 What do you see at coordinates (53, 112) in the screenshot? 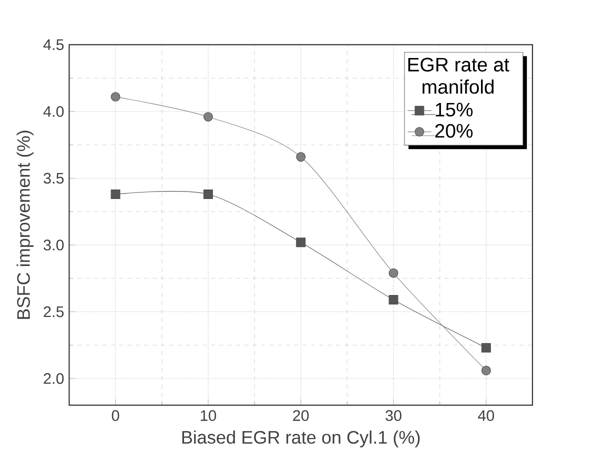
I see `y-tick-label: 4.0` at bounding box center [53, 112].